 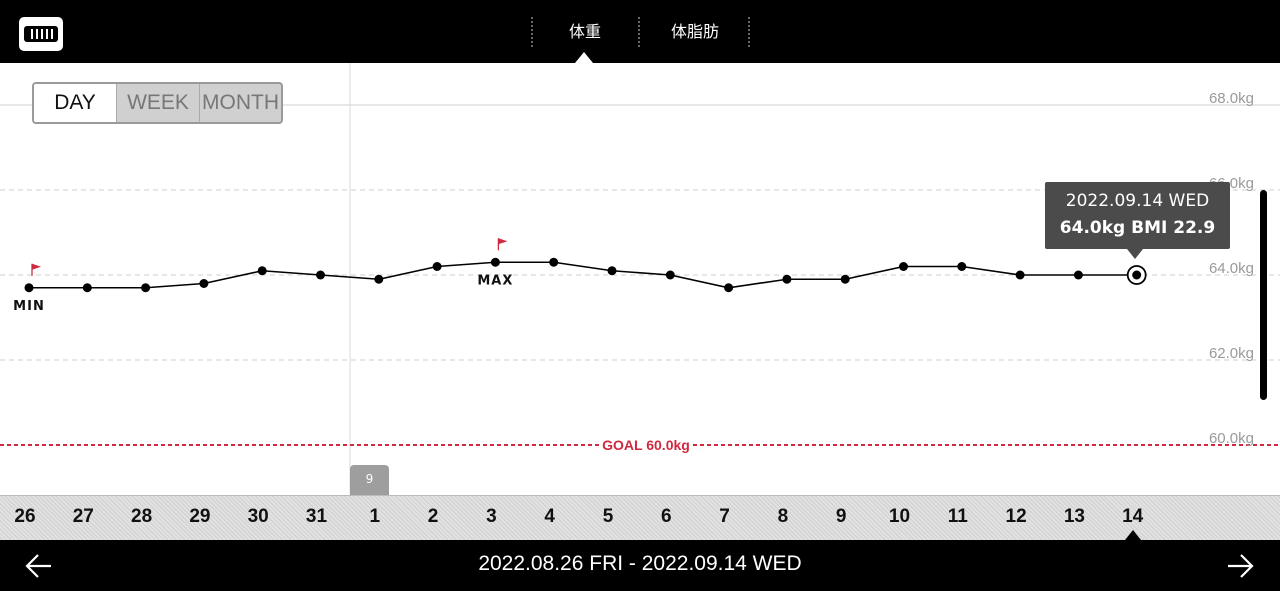 I want to click on selected-date-indicator, so click(x=1133, y=535).